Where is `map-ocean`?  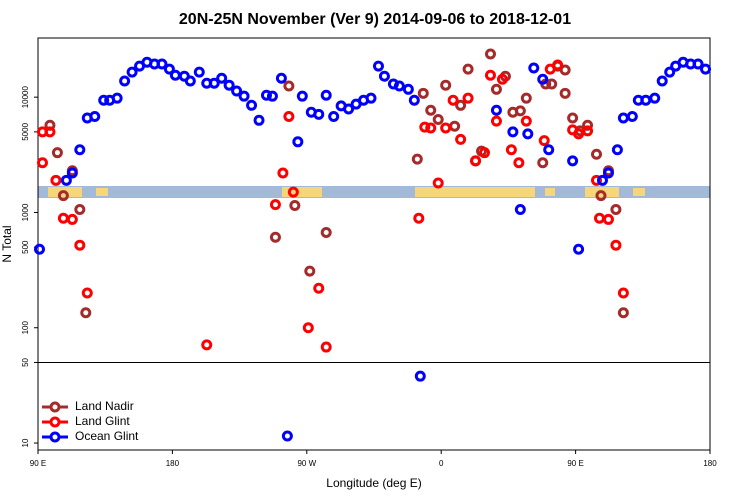
map-ocean is located at coordinates (374, 192).